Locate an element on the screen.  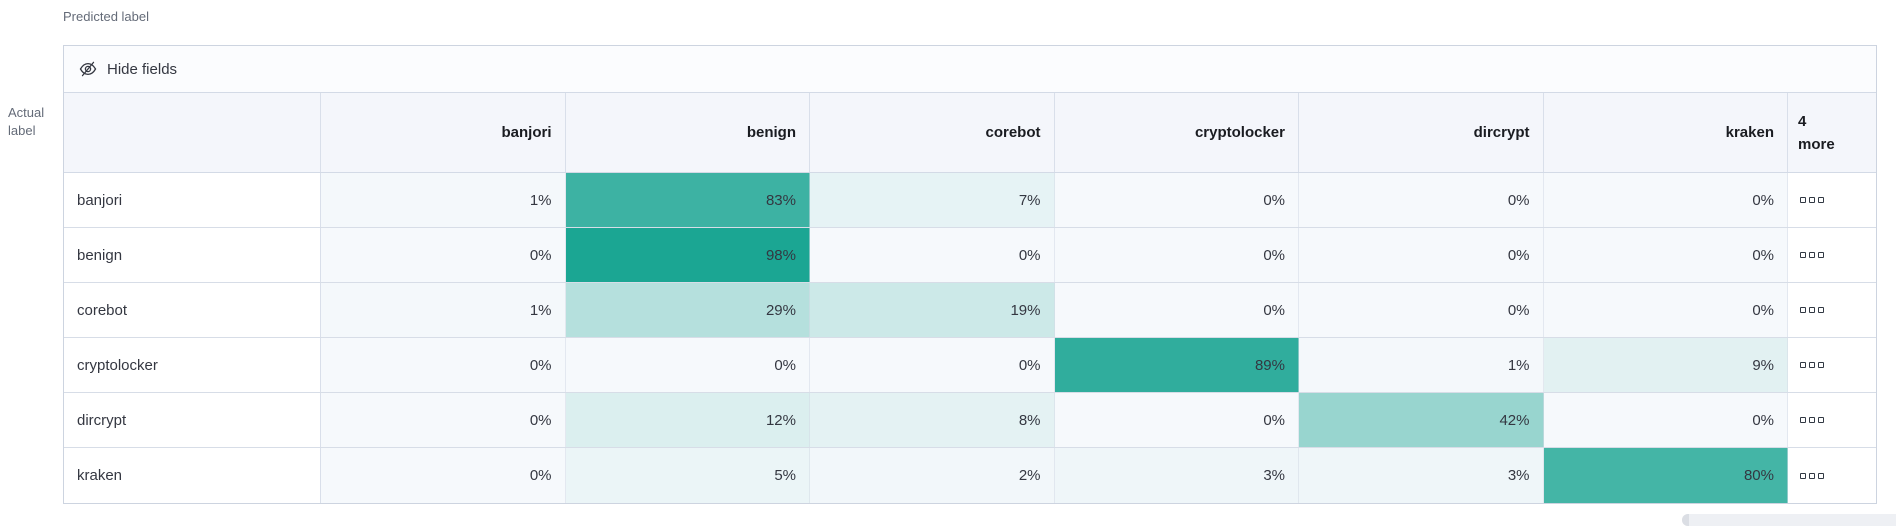
hide-fields-button: Hide fields is located at coordinates (128, 69).